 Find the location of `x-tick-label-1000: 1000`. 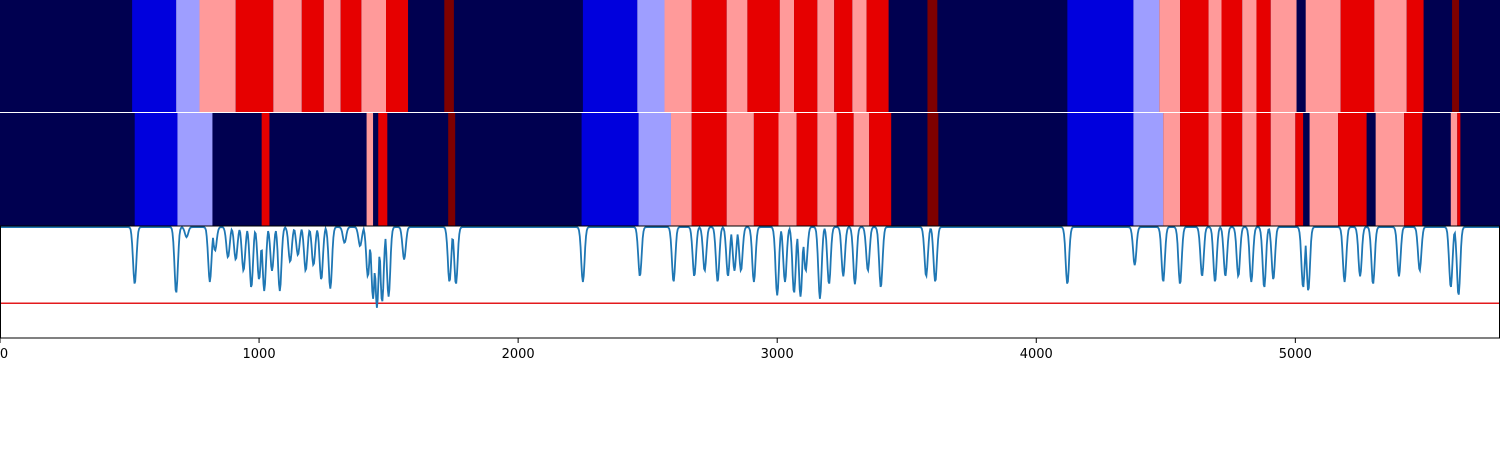

x-tick-label-1000: 1000 is located at coordinates (259, 354).